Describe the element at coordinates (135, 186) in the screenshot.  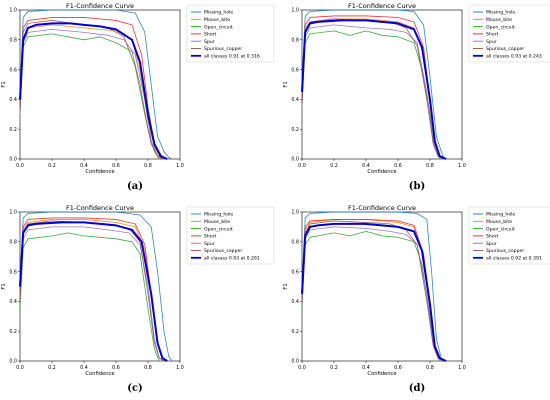
I see `panel-label-a: (a)` at that location.